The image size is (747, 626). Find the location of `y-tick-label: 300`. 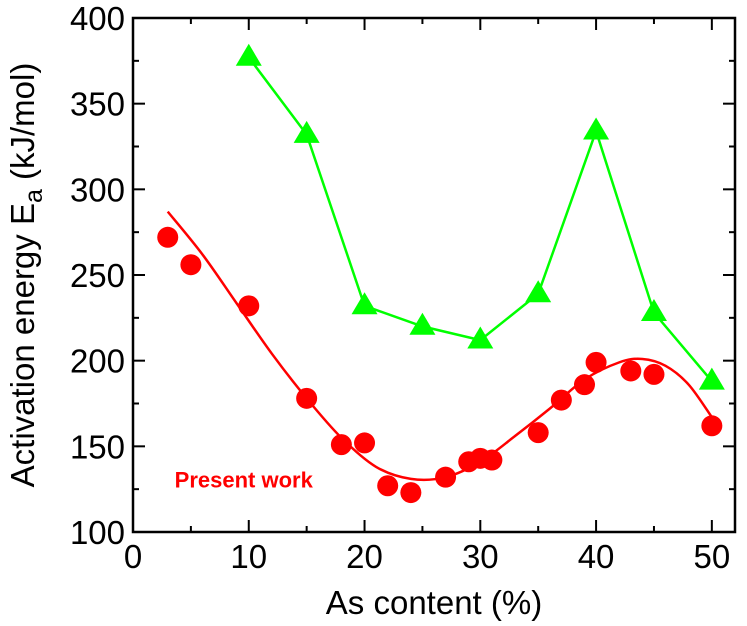

y-tick-label: 300 is located at coordinates (97, 189).